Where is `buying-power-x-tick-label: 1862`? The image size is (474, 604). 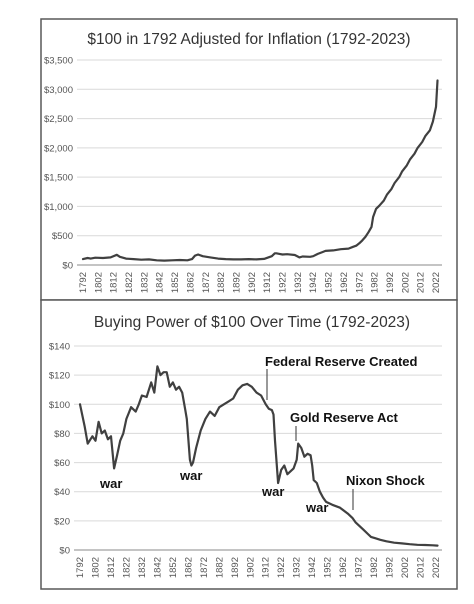 buying-power-x-tick-label: 1862 is located at coordinates (188, 567).